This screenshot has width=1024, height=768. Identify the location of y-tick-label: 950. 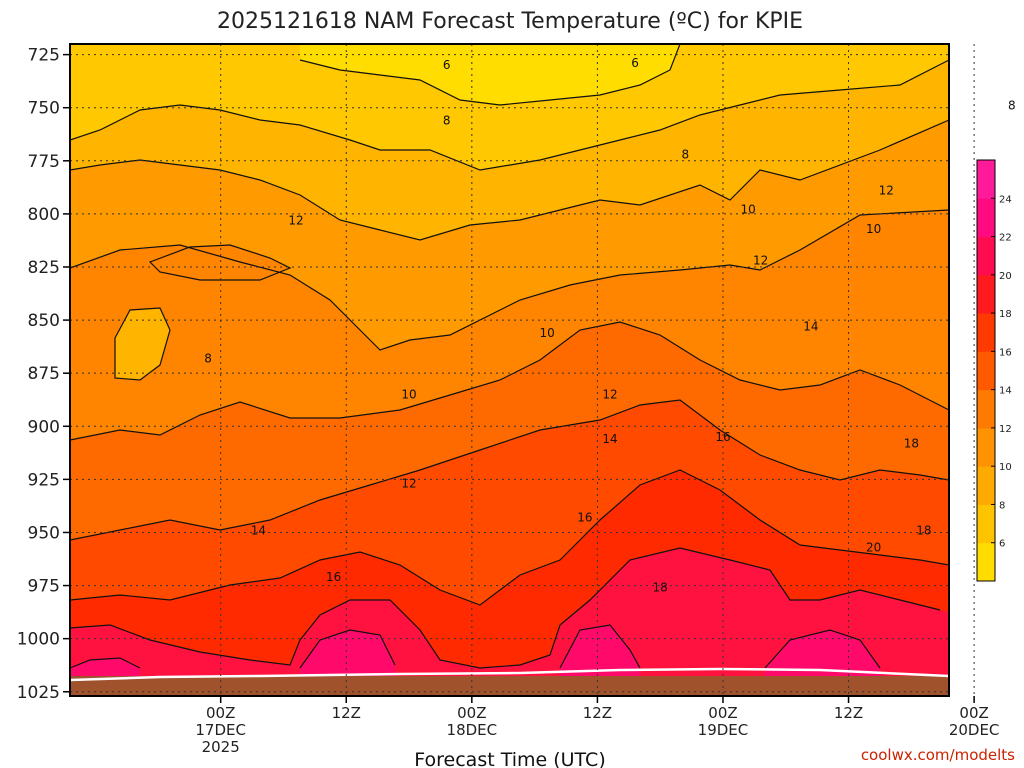
(44, 533).